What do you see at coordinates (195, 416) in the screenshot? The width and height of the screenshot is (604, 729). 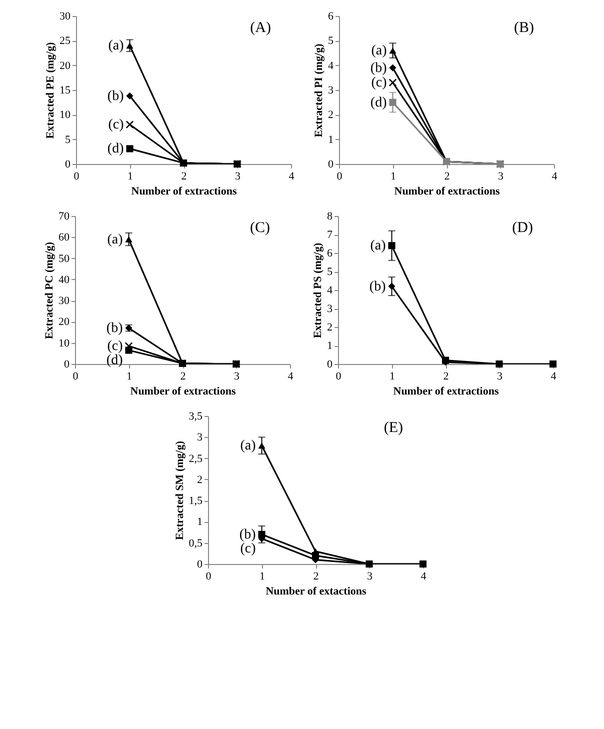 I see `y-tick-label: 3,5` at bounding box center [195, 416].